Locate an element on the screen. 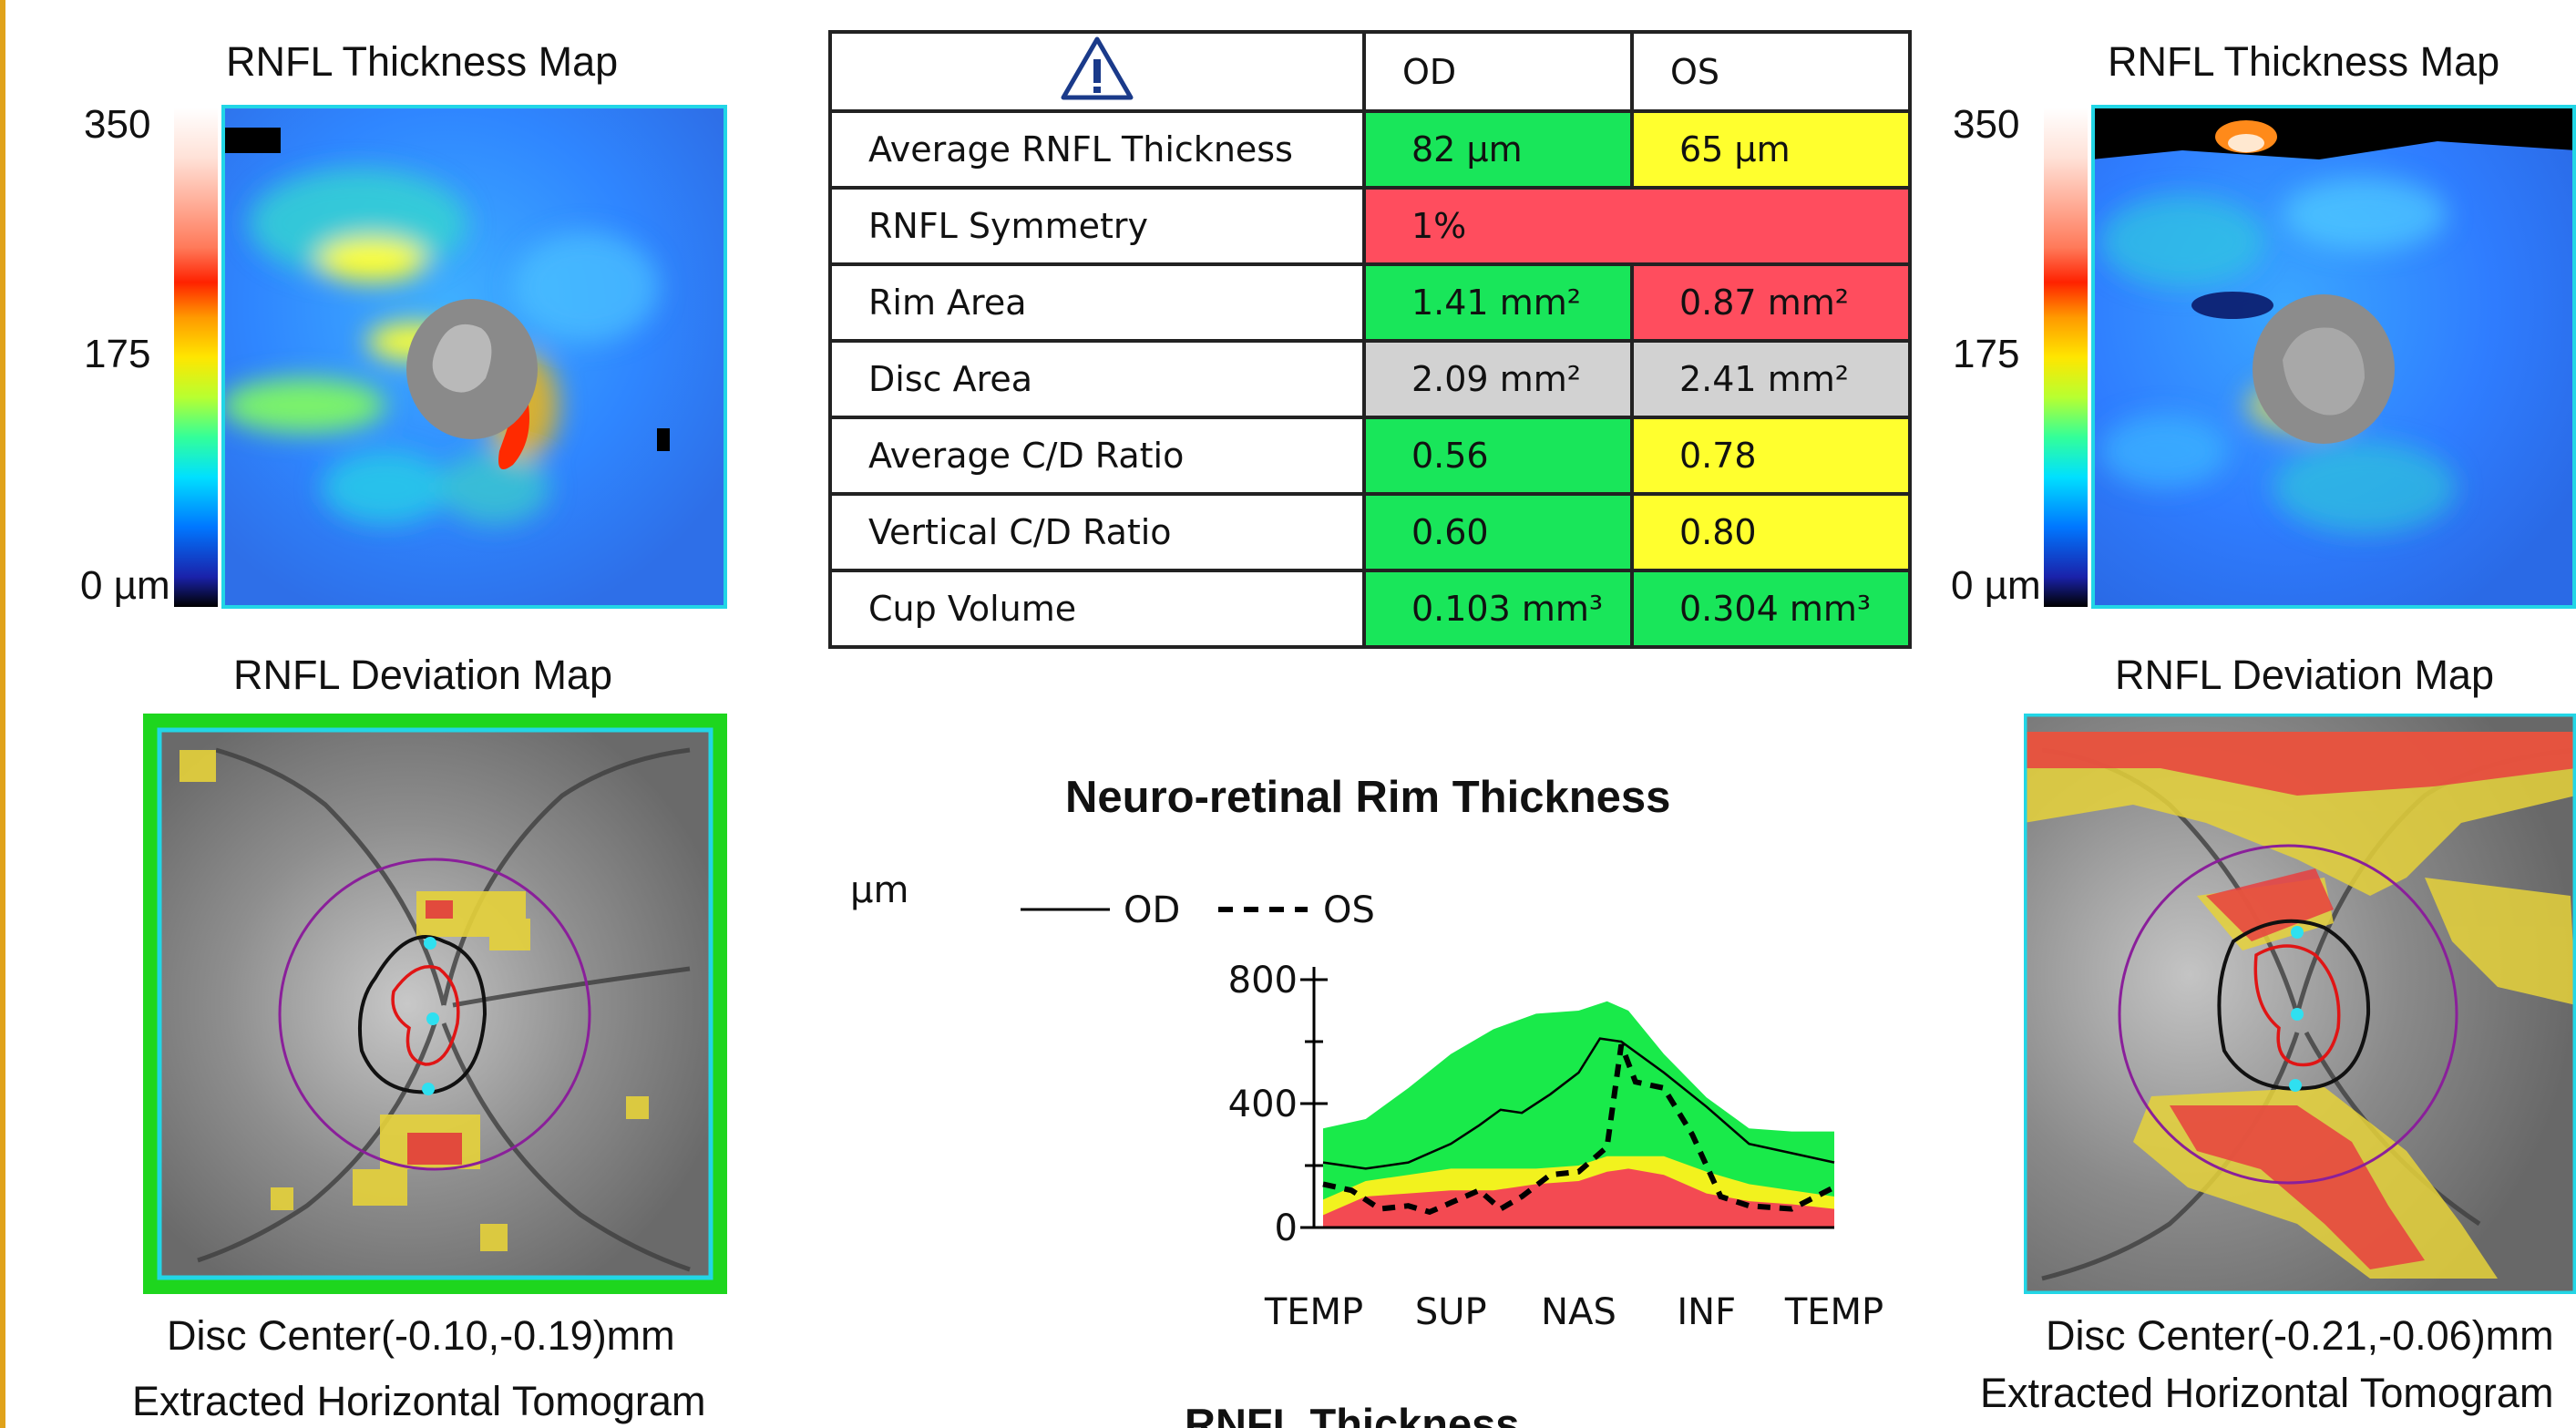  legend-label-od: OD is located at coordinates (1152, 910).